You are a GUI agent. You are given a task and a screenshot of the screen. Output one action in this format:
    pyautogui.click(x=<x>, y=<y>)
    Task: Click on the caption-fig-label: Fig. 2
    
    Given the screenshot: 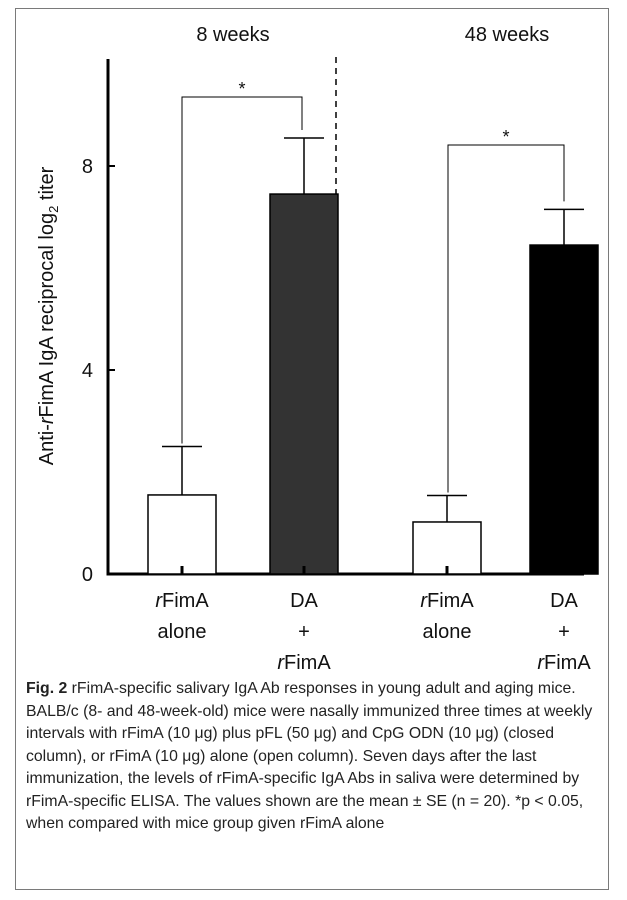 What is the action you would take?
    pyautogui.click(x=47, y=688)
    